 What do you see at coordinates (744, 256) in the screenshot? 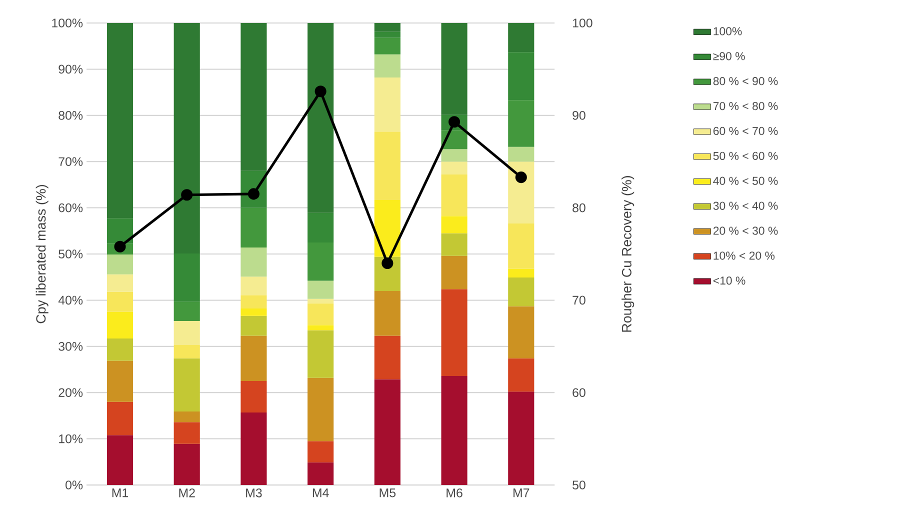
I see `legend-label: 10% < 20 %` at bounding box center [744, 256].